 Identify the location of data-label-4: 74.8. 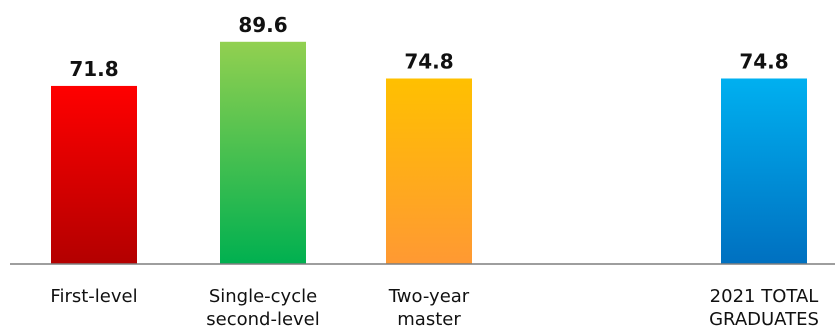
(763, 61).